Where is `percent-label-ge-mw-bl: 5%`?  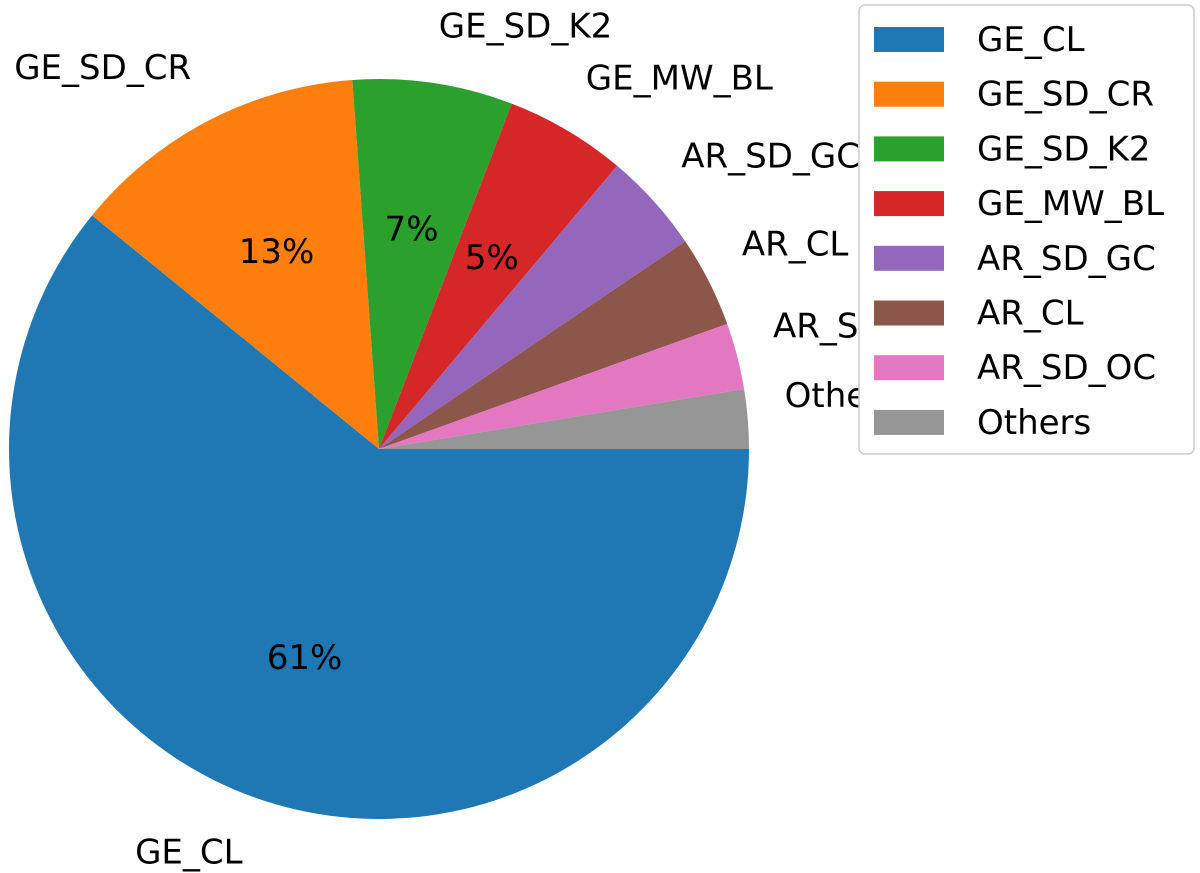 percent-label-ge-mw-bl: 5% is located at coordinates (492, 258).